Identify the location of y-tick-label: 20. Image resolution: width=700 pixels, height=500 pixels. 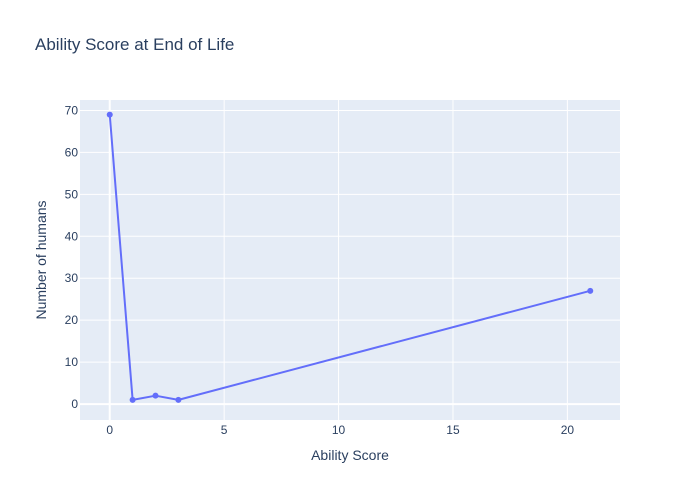
(72, 320).